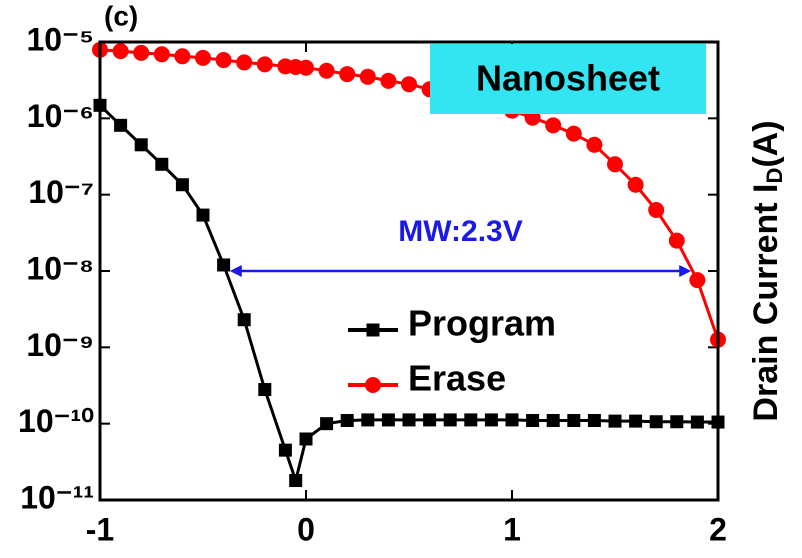 The width and height of the screenshot is (802, 558). Describe the element at coordinates (718, 529) in the screenshot. I see `x-tick-label: 2` at that location.